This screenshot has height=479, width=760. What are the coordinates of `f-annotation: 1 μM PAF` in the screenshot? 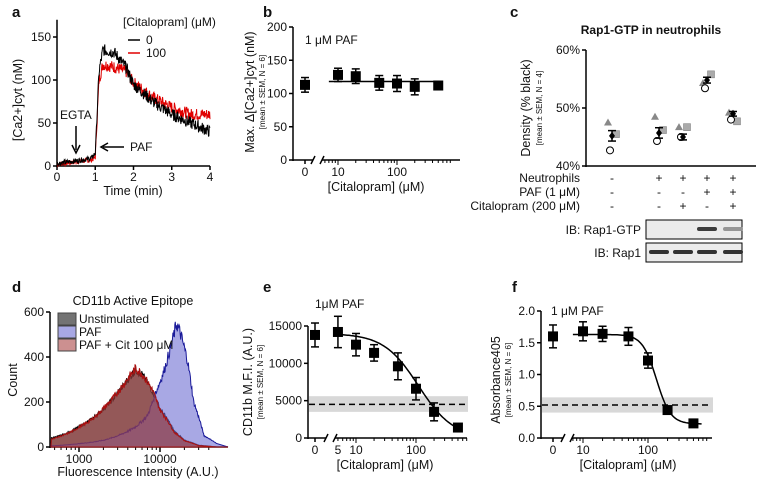 It's located at (577, 311).